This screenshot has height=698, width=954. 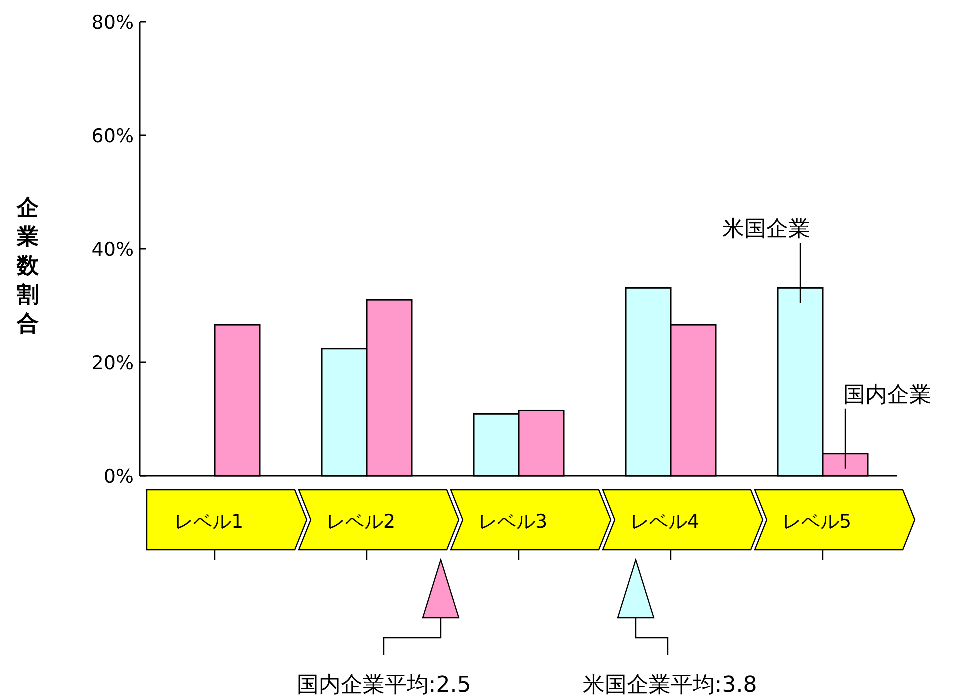 What do you see at coordinates (513, 522) in the screenshot?
I see `x-tick-label: レベル3` at bounding box center [513, 522].